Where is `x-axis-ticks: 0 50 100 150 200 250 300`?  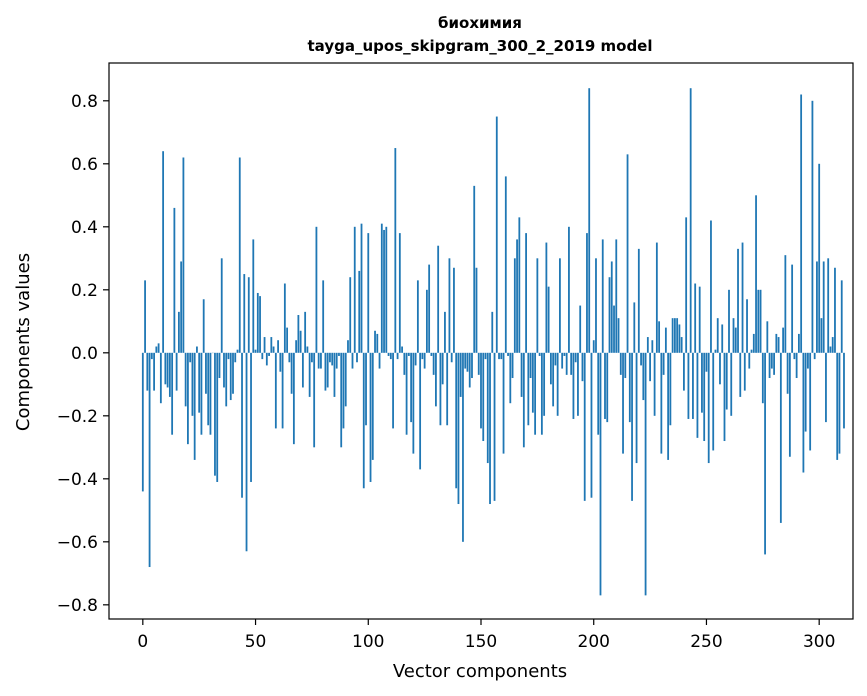
x-axis-ticks: 0 50 100 150 200 250 300 is located at coordinates (486, 635).